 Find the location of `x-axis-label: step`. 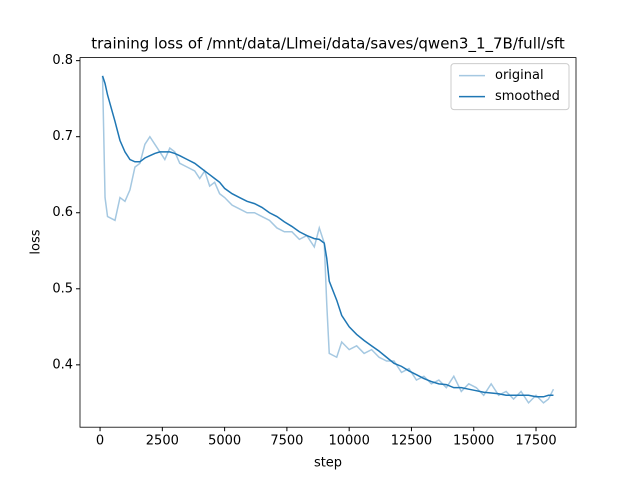

x-axis-label: step is located at coordinates (328, 463).